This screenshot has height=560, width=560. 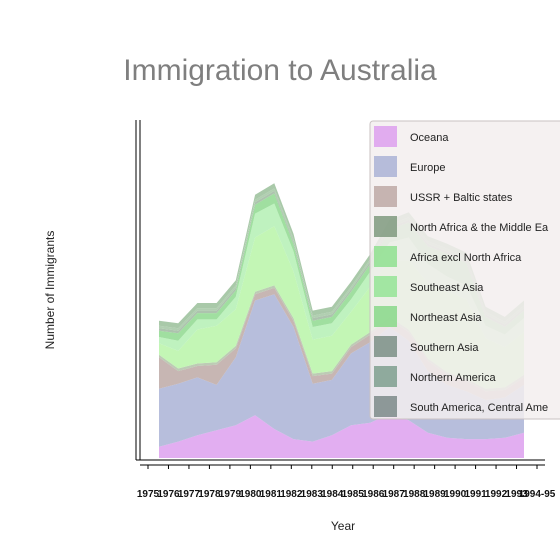 I want to click on legend-label: Southern Asia, so click(x=444, y=348).